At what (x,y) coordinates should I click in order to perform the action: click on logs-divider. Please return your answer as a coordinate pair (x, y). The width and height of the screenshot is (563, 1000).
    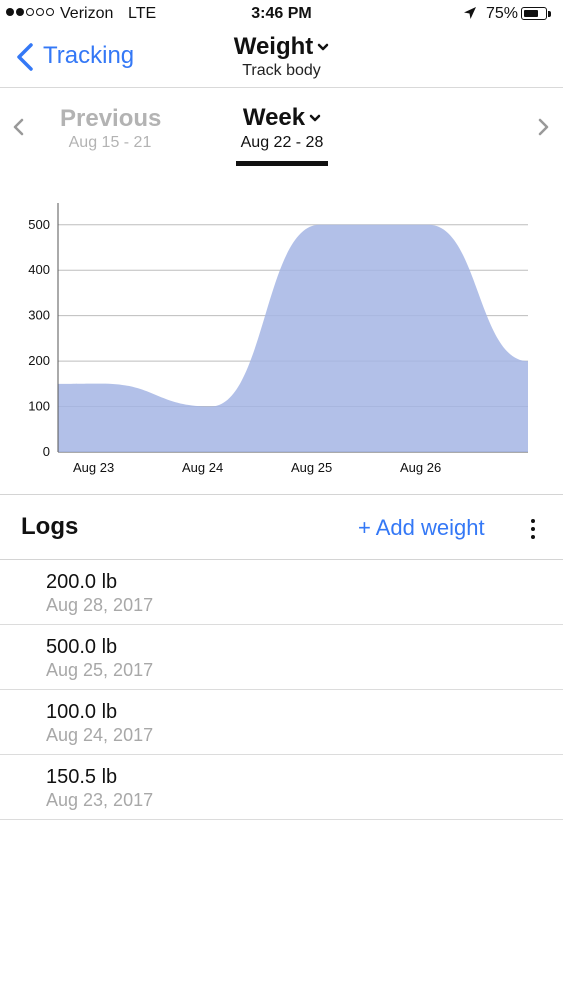
    Looking at the image, I should click on (281, 559).